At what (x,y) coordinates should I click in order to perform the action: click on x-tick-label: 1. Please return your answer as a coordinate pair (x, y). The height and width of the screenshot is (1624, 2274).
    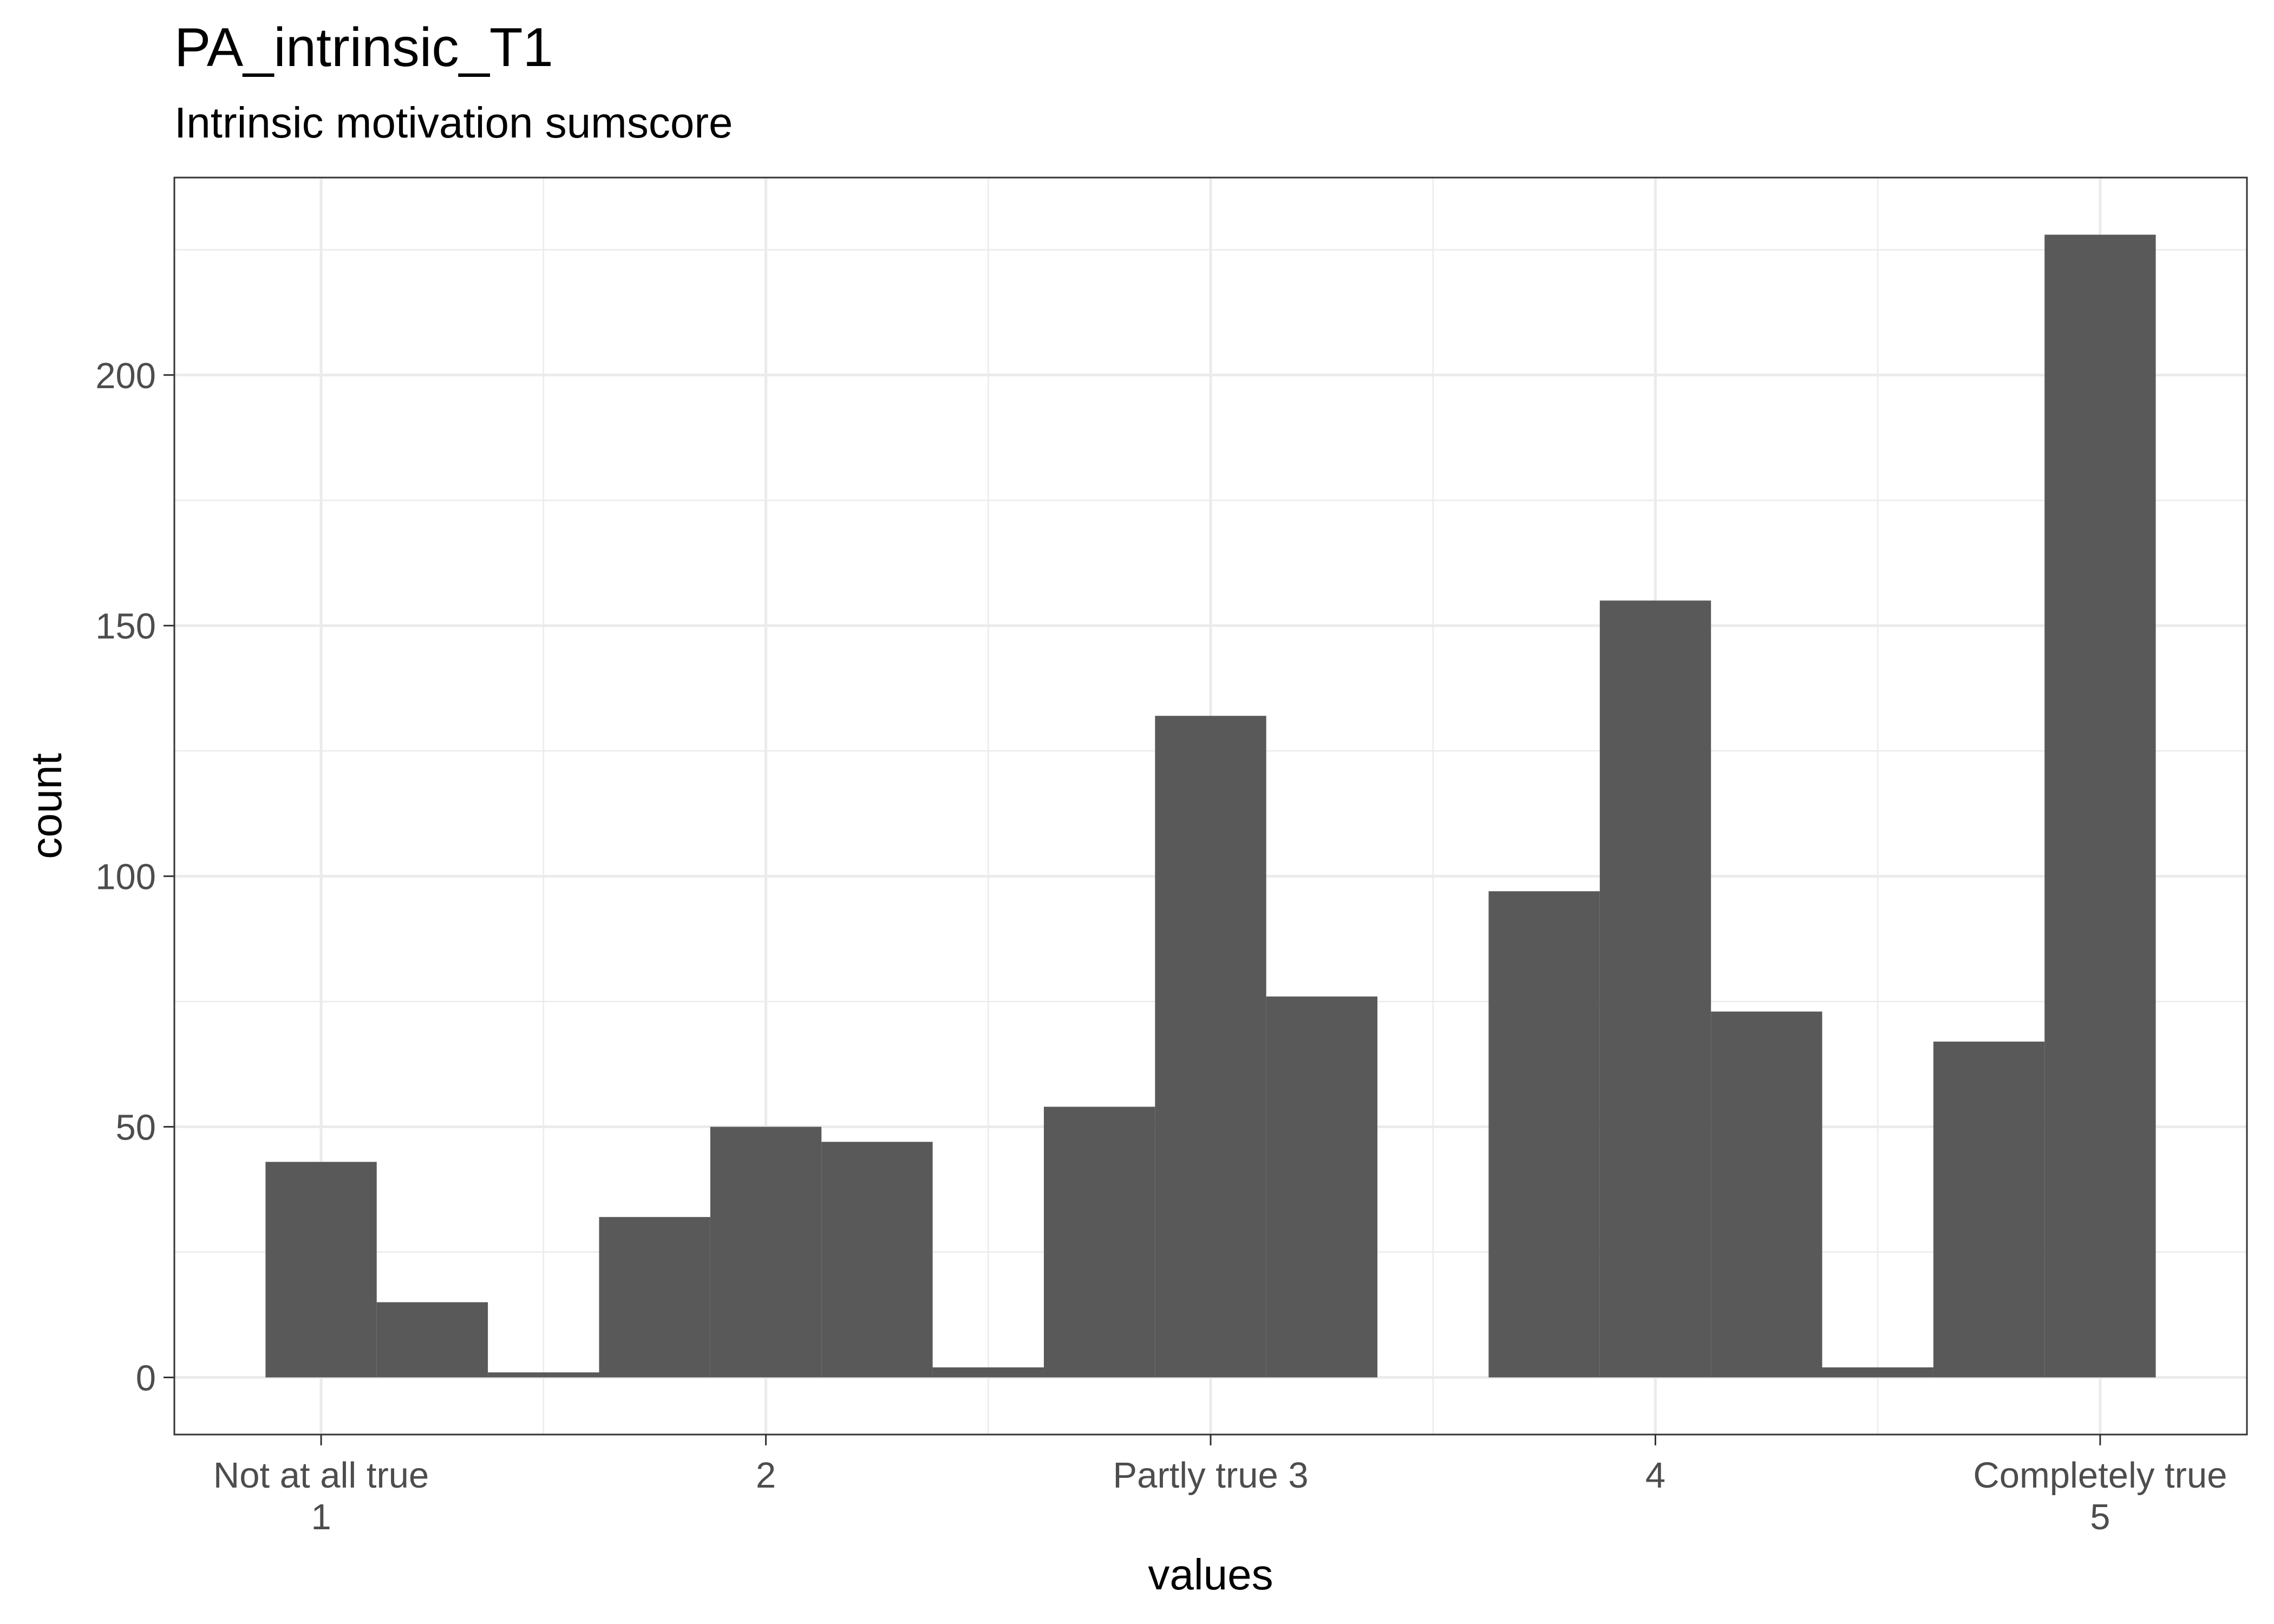
    Looking at the image, I should click on (321, 1517).